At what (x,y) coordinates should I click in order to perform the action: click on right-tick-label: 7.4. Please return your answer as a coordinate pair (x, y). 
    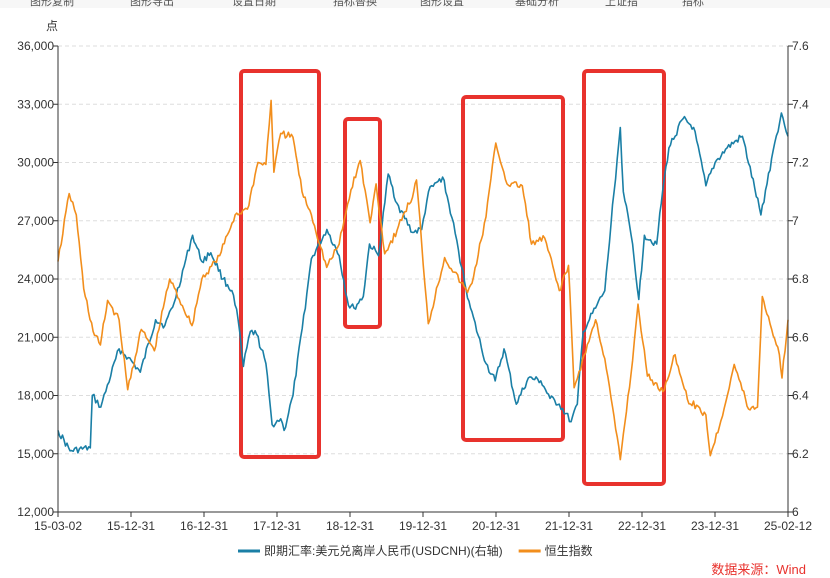
    Looking at the image, I should click on (800, 104).